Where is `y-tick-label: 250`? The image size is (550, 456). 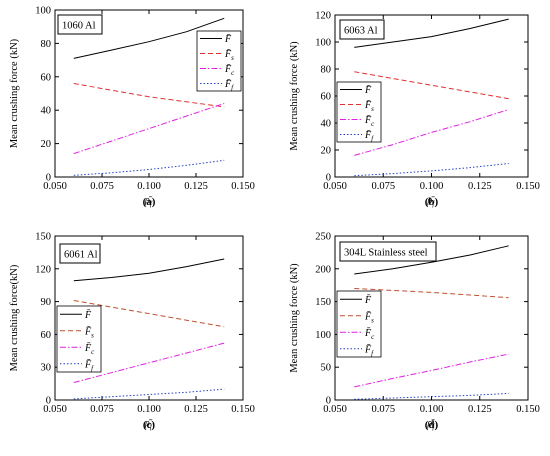
y-tick-label: 250 is located at coordinates (323, 237).